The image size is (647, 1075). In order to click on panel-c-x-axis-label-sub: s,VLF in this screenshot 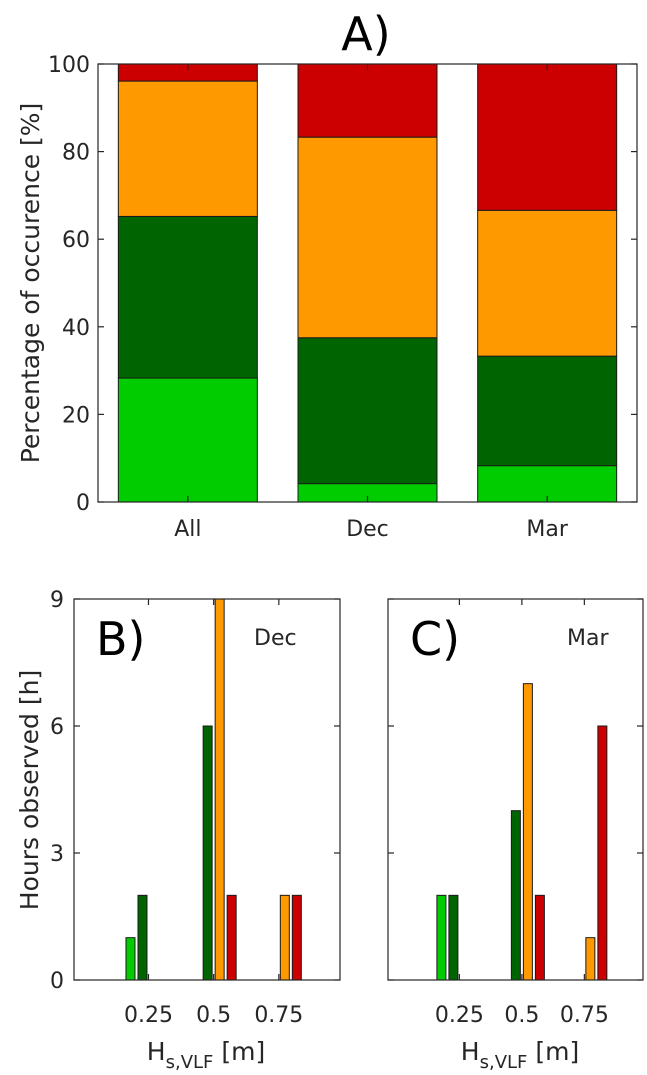, I will do `click(504, 1062)`.